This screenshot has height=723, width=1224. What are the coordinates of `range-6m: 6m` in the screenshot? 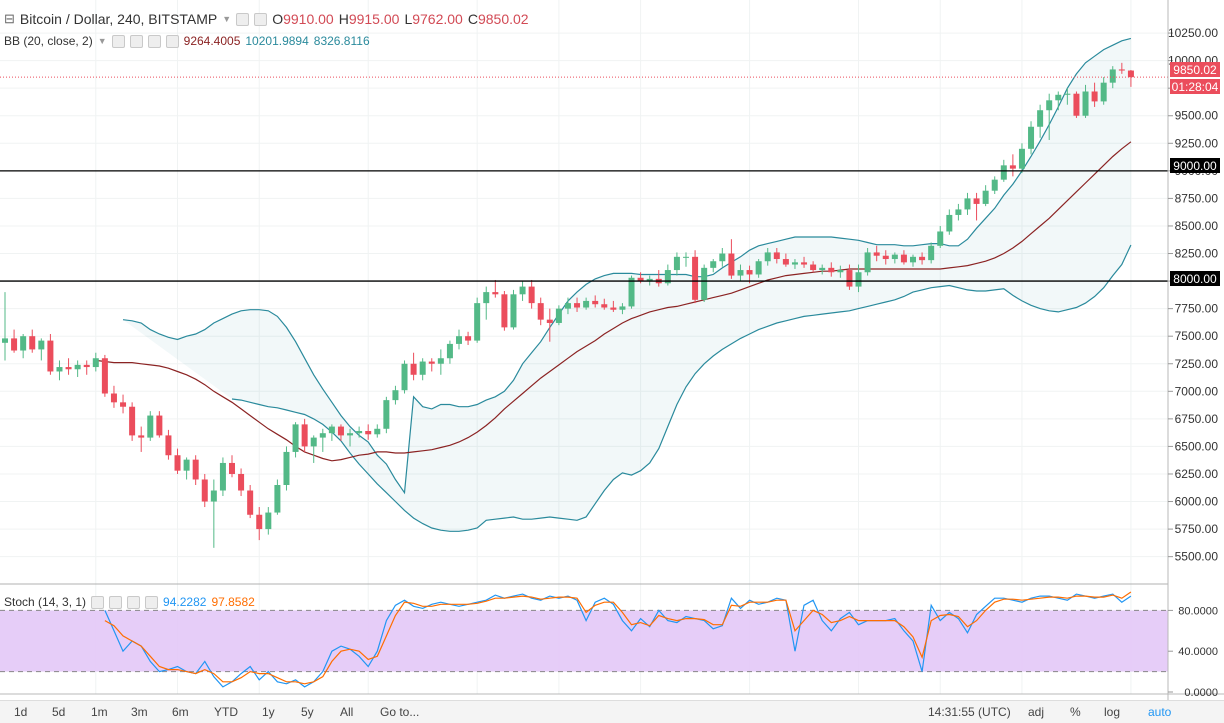 It's located at (180, 712).